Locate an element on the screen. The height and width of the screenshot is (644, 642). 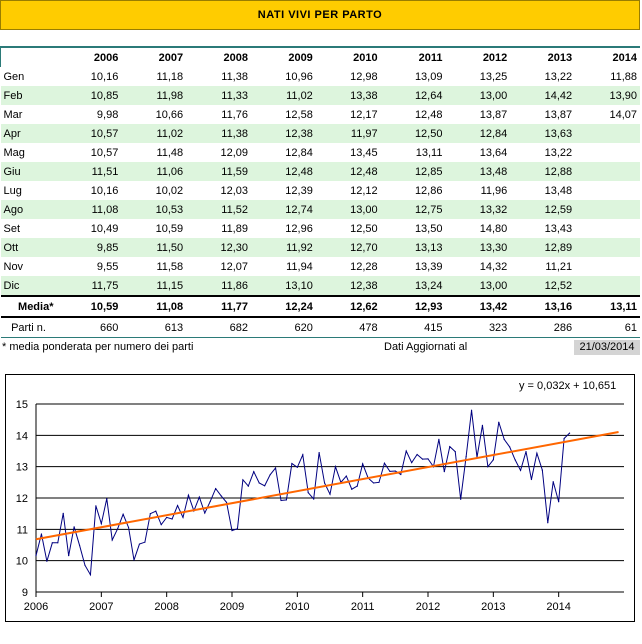
value-cell: 13,38 is located at coordinates (348, 95).